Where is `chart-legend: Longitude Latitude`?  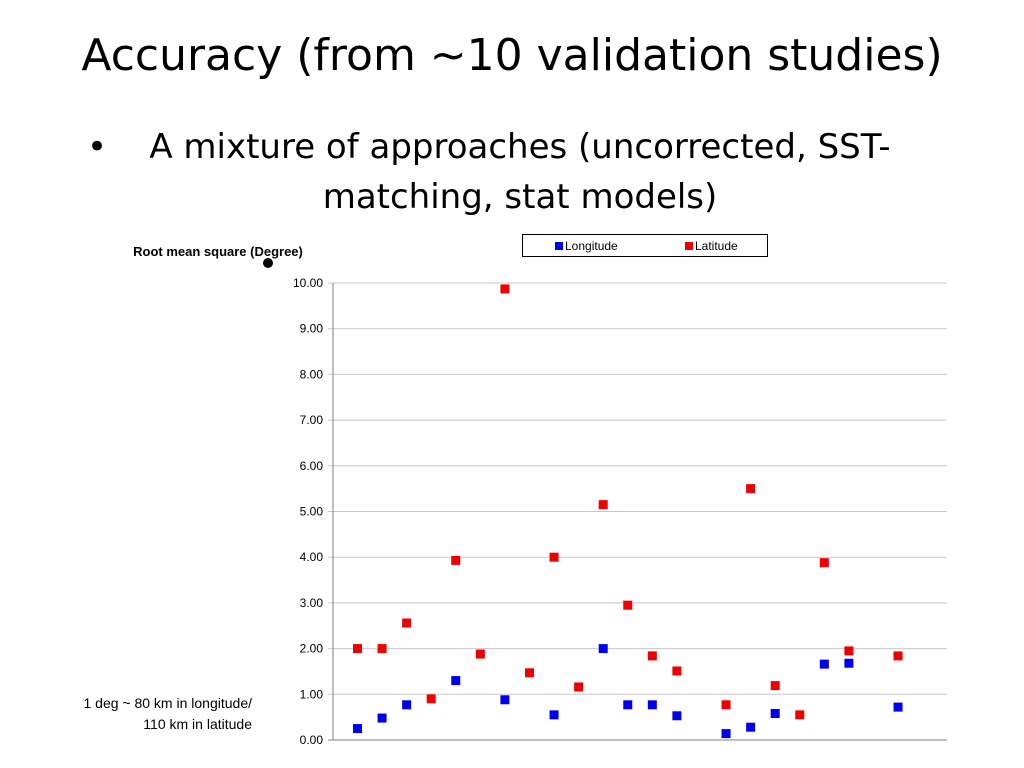
chart-legend: Longitude Latitude is located at coordinates (645, 245).